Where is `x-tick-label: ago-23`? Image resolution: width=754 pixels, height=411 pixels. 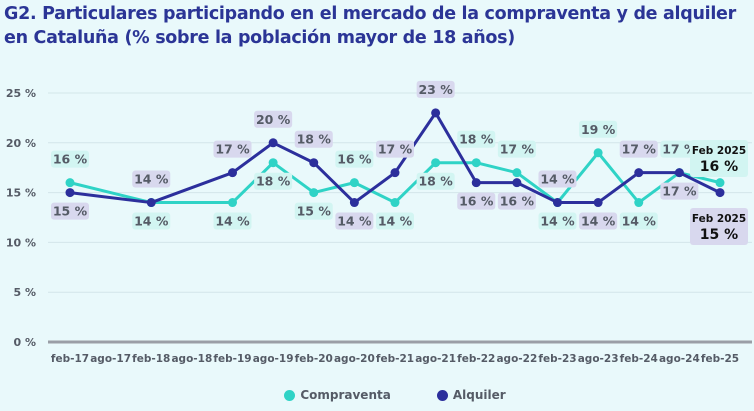
x-tick-label: ago-23 is located at coordinates (598, 359).